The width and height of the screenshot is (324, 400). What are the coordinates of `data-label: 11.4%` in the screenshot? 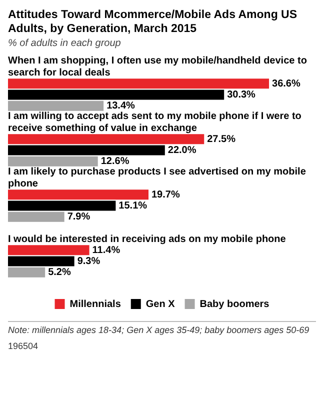 It's located at (106, 250).